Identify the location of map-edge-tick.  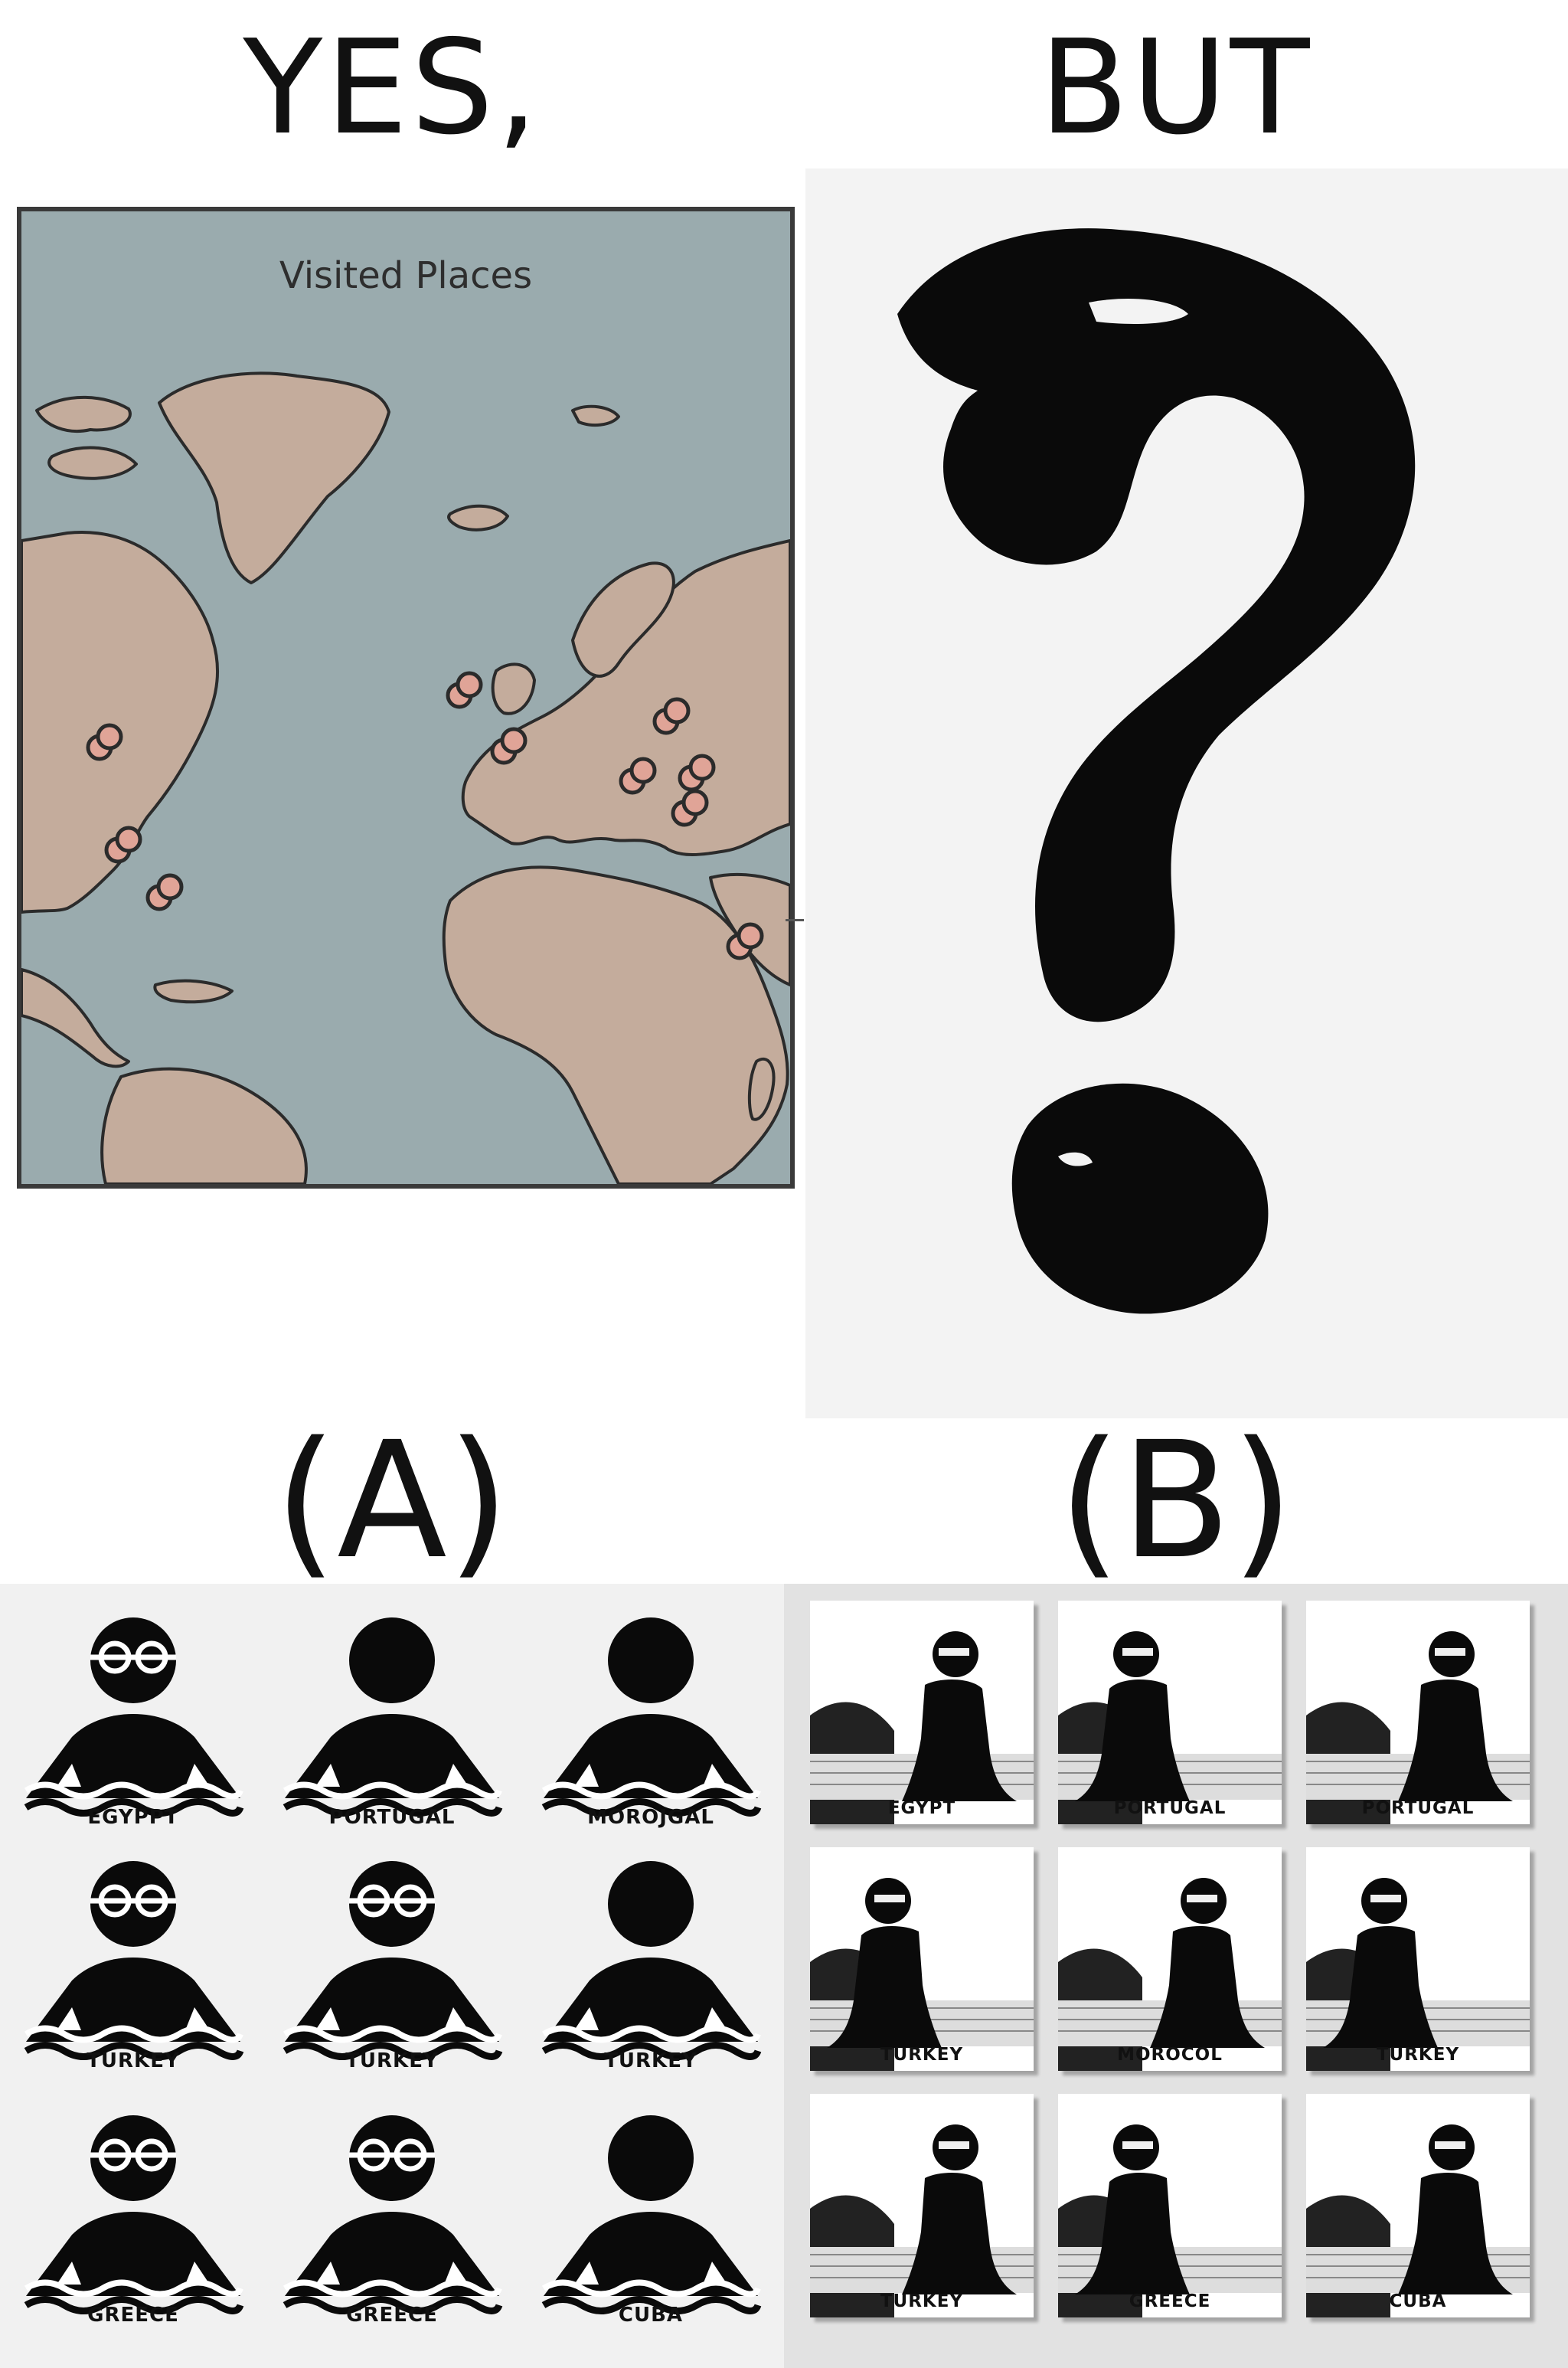
(795, 920).